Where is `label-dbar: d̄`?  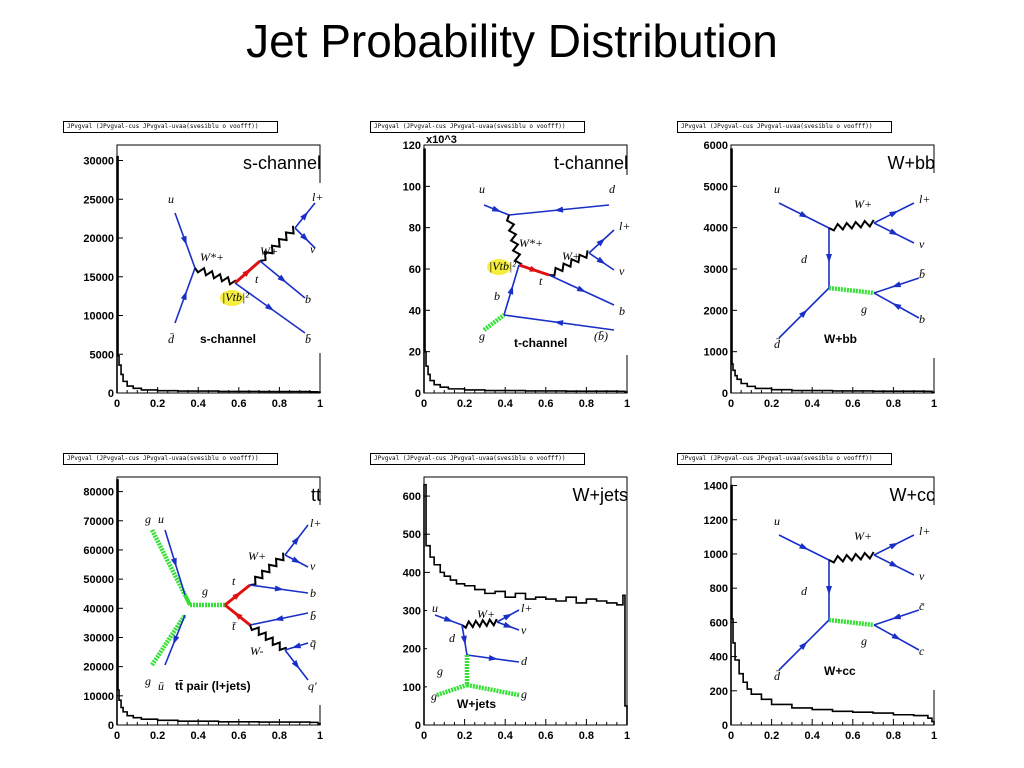
label-dbar: d̄ is located at coordinates (777, 344).